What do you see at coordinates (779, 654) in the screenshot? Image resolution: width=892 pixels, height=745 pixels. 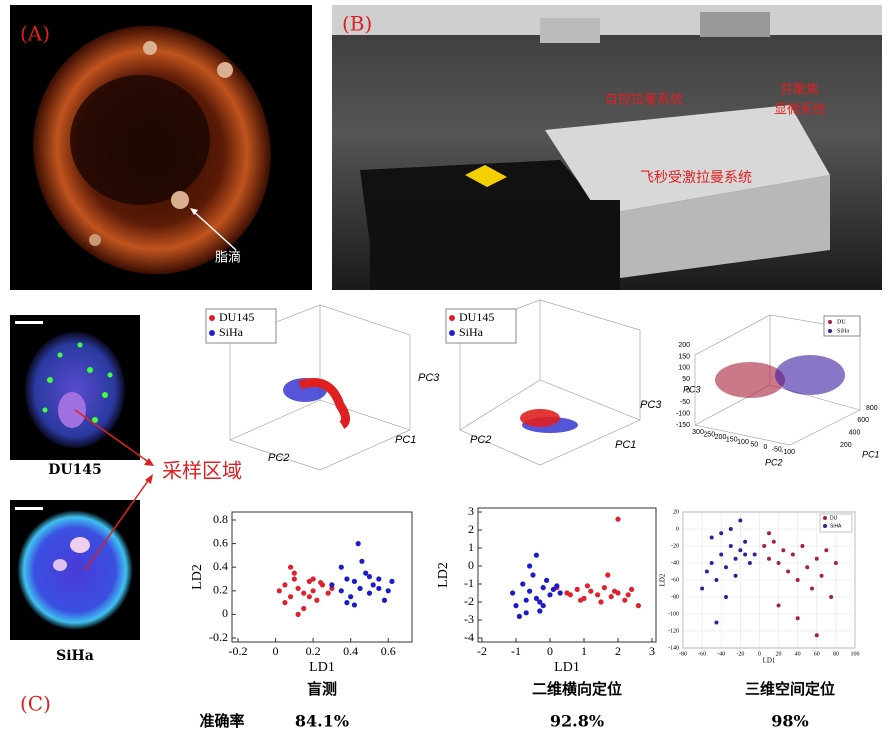 I see `x-tick-label: 20` at bounding box center [779, 654].